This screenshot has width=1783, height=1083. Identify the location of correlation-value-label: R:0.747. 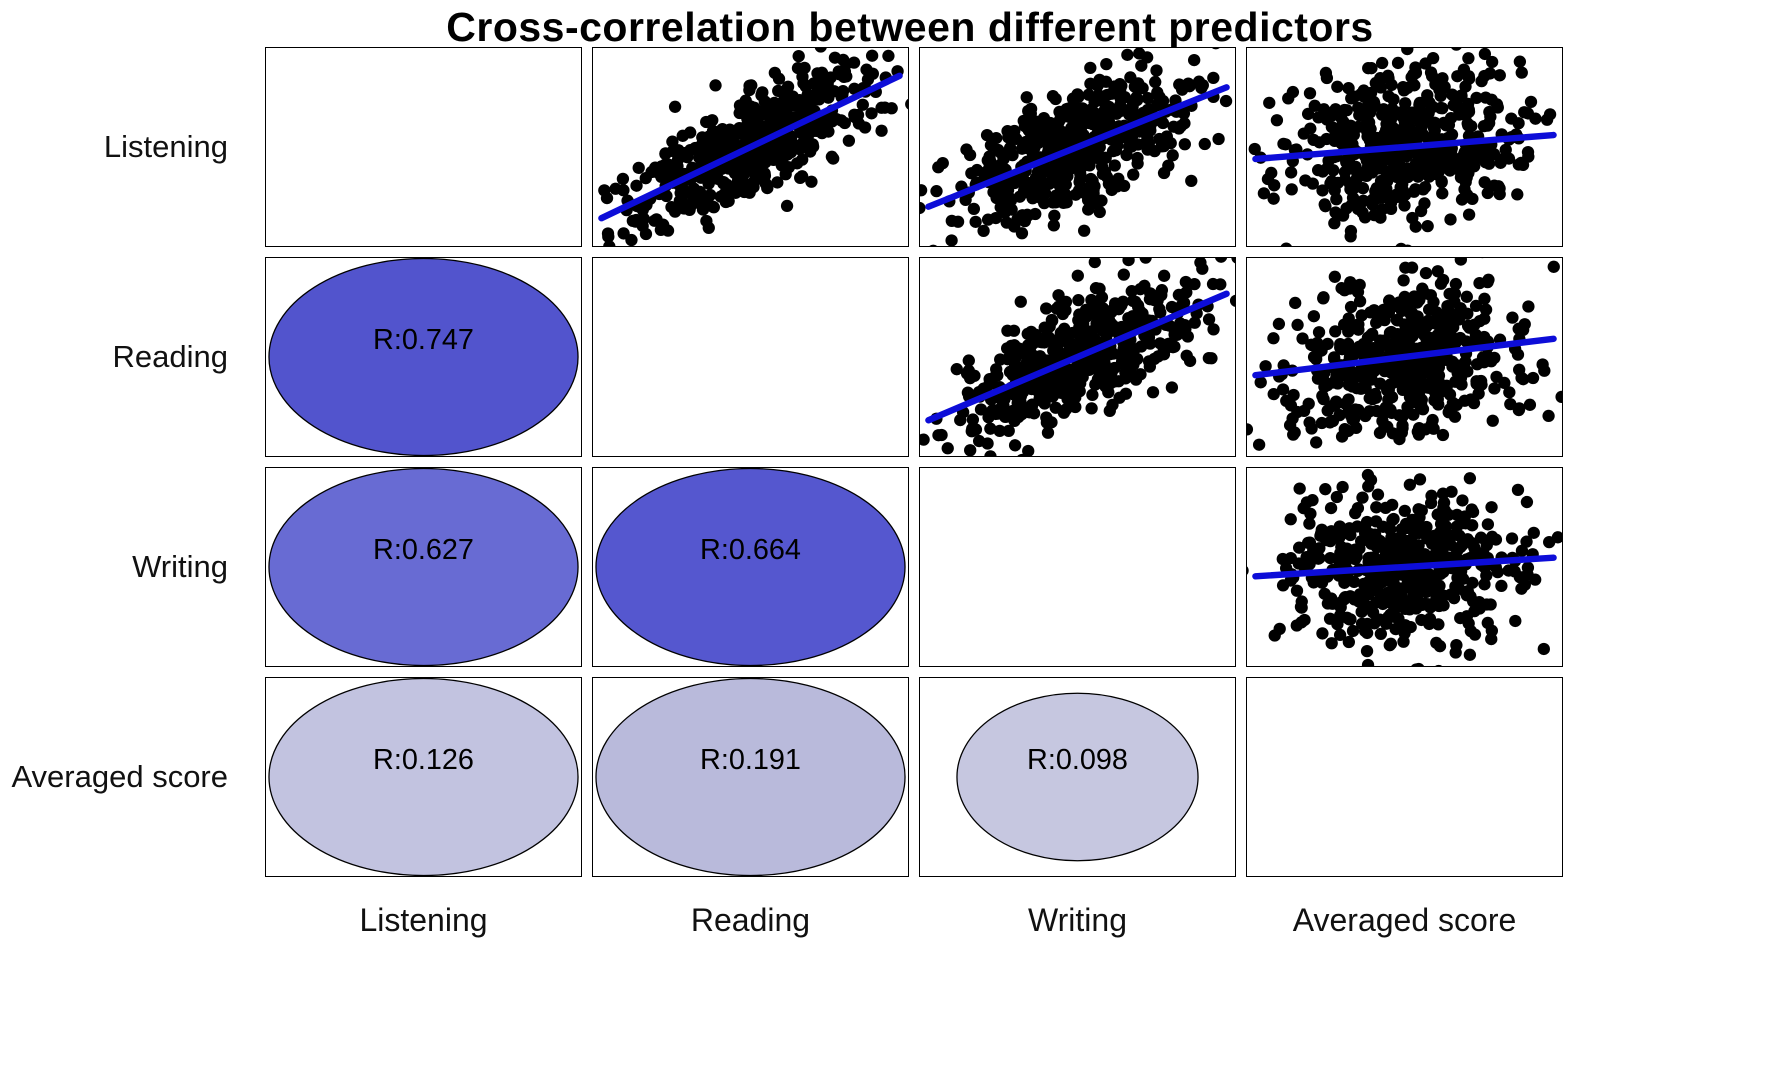
(423, 340).